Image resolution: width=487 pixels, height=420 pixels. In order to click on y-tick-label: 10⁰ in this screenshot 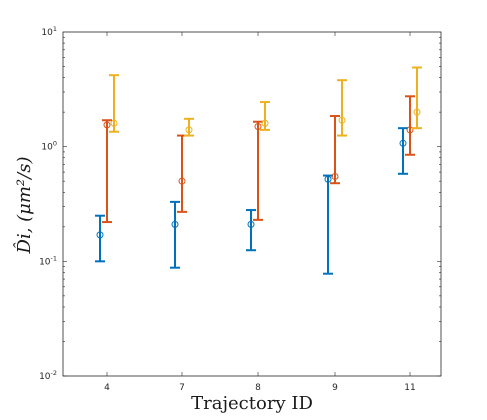, I will do `click(49, 146)`.